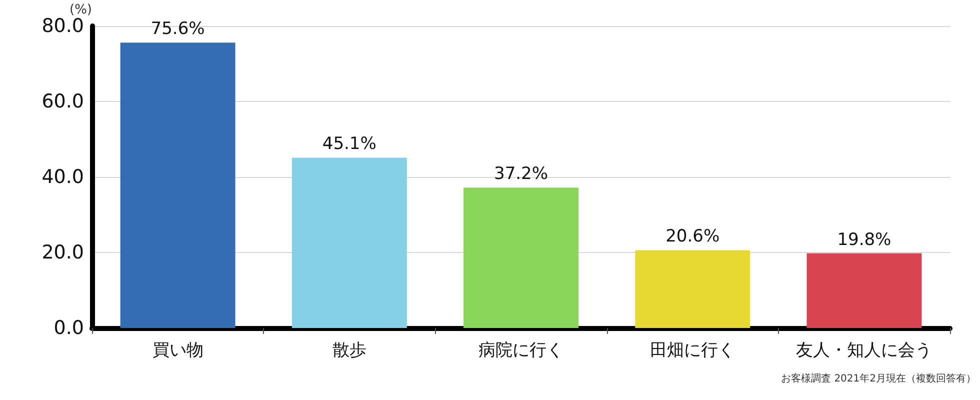  Describe the element at coordinates (63, 177) in the screenshot. I see `y-tick-label: 40.0` at that location.